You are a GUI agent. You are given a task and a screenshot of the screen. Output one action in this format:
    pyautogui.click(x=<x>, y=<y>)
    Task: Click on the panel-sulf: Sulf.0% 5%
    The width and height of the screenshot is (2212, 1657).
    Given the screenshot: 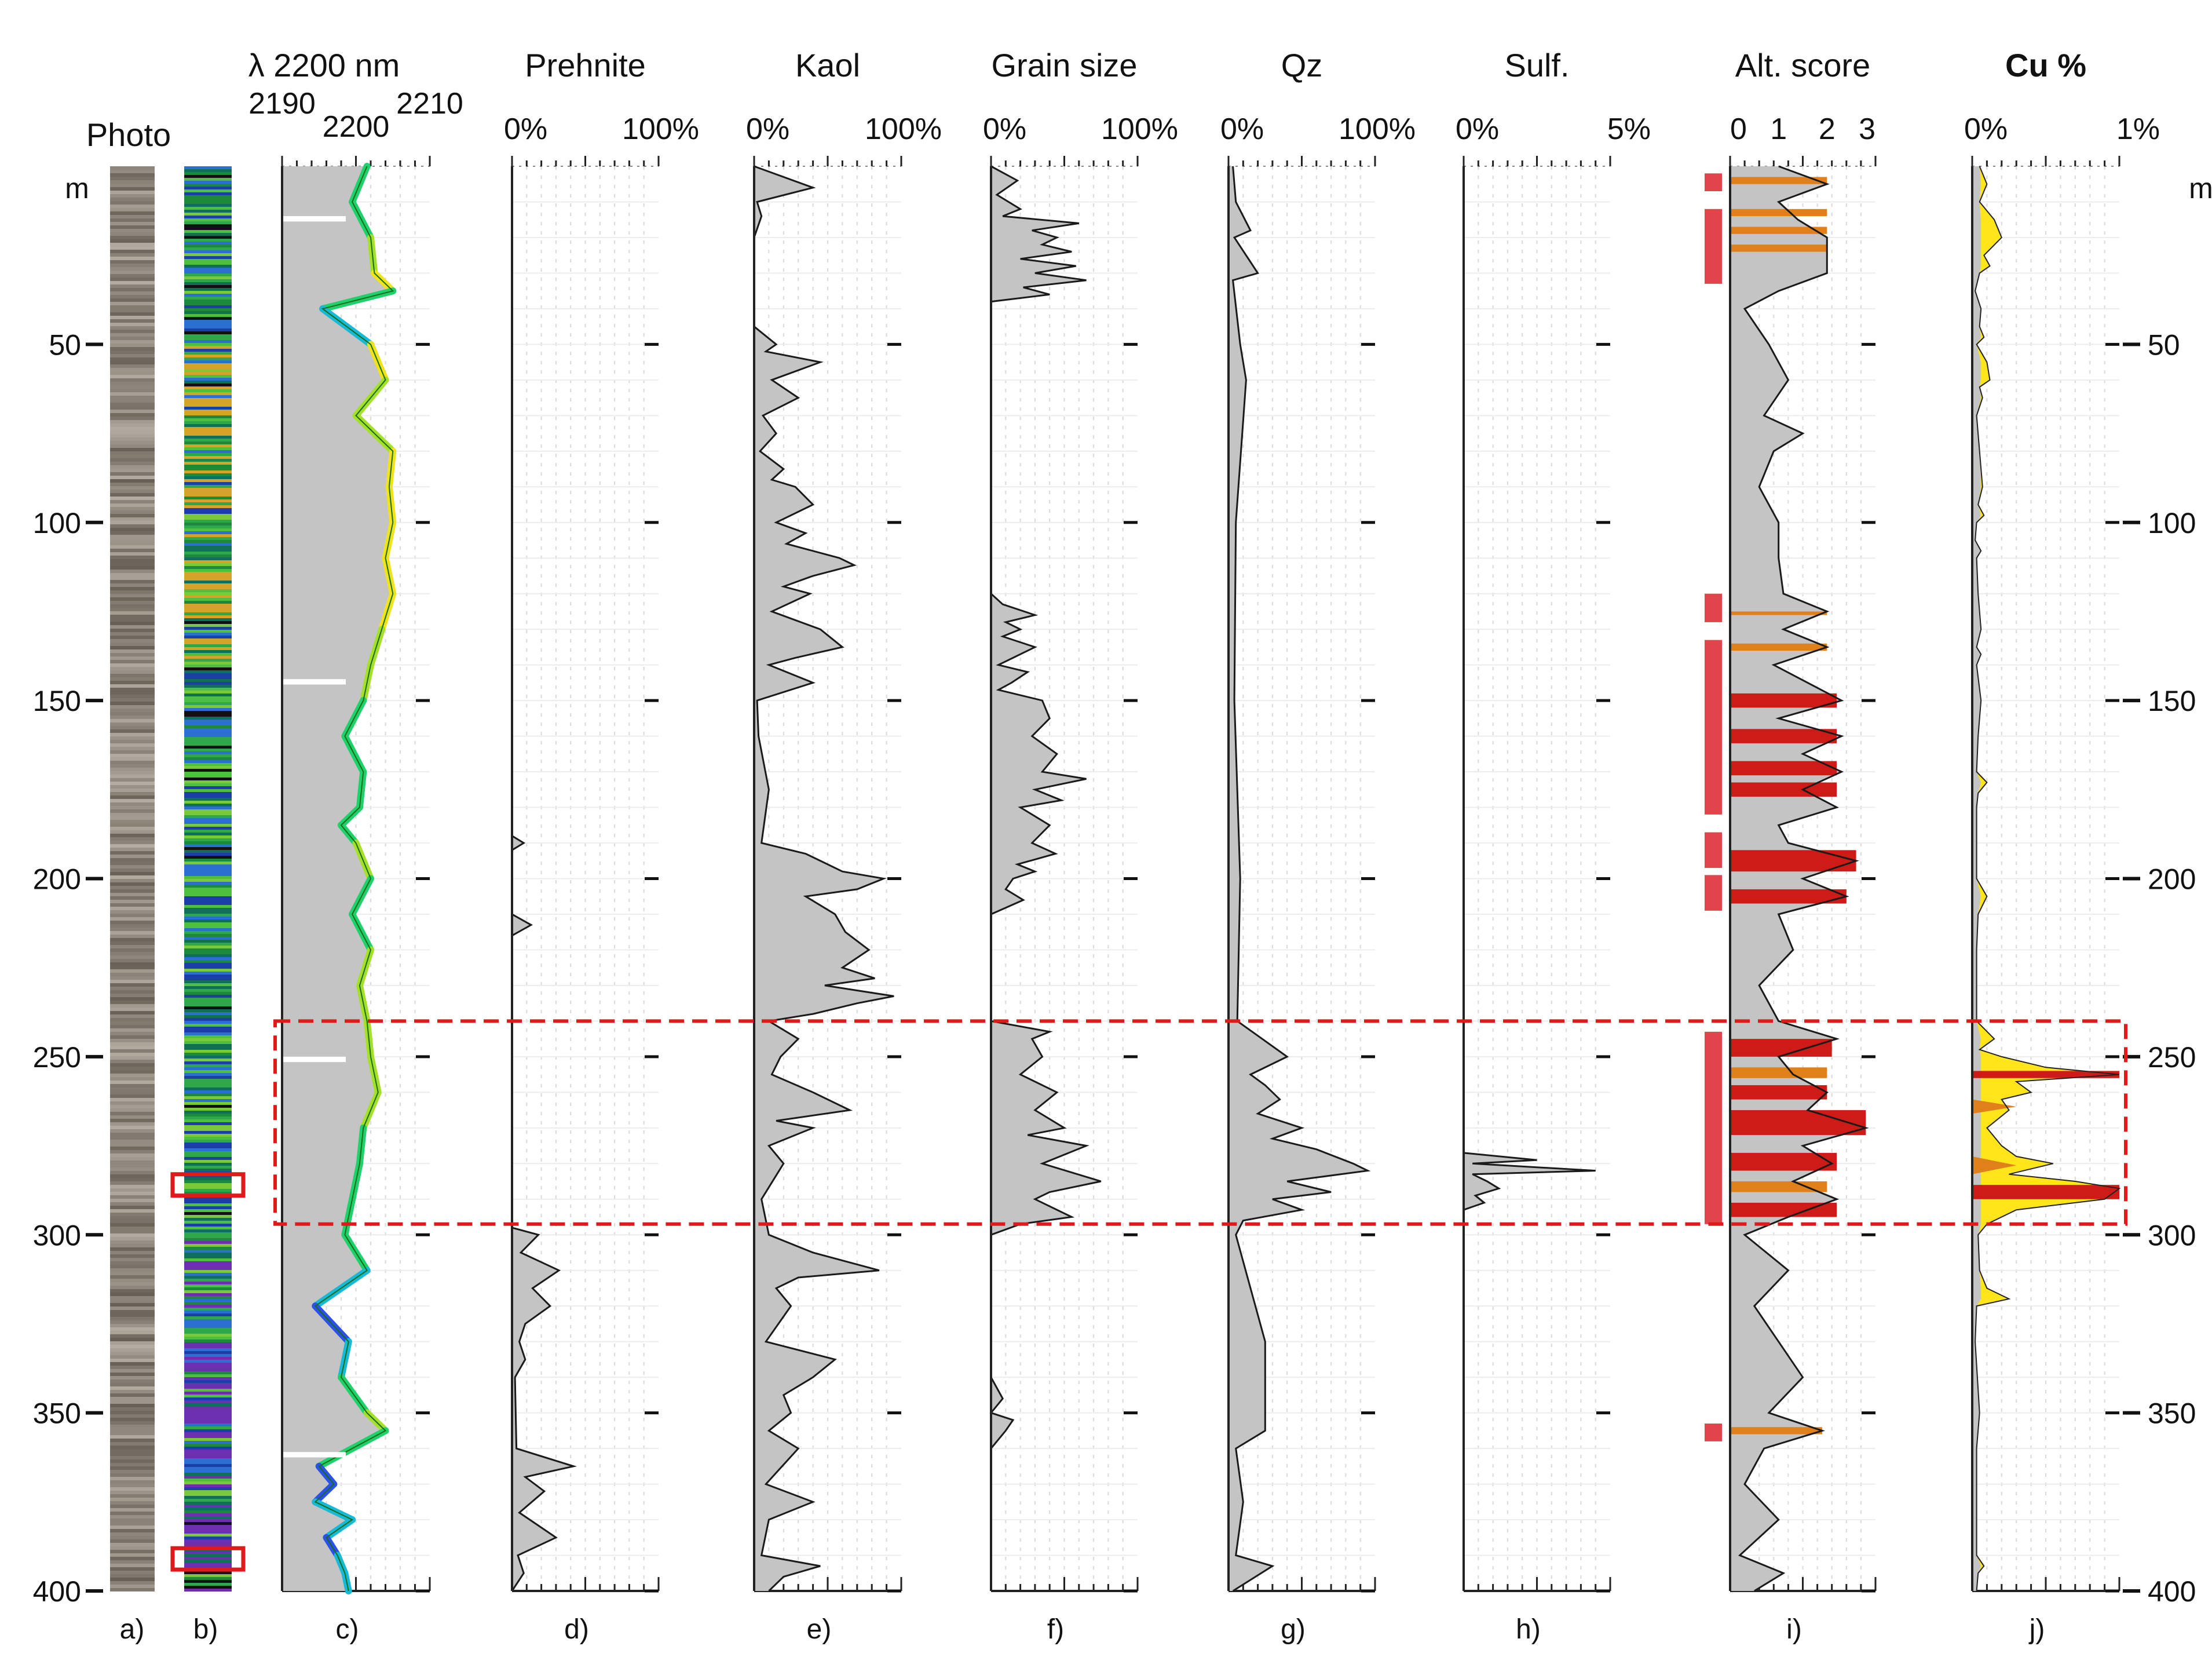 What is the action you would take?
    pyautogui.click(x=1553, y=820)
    